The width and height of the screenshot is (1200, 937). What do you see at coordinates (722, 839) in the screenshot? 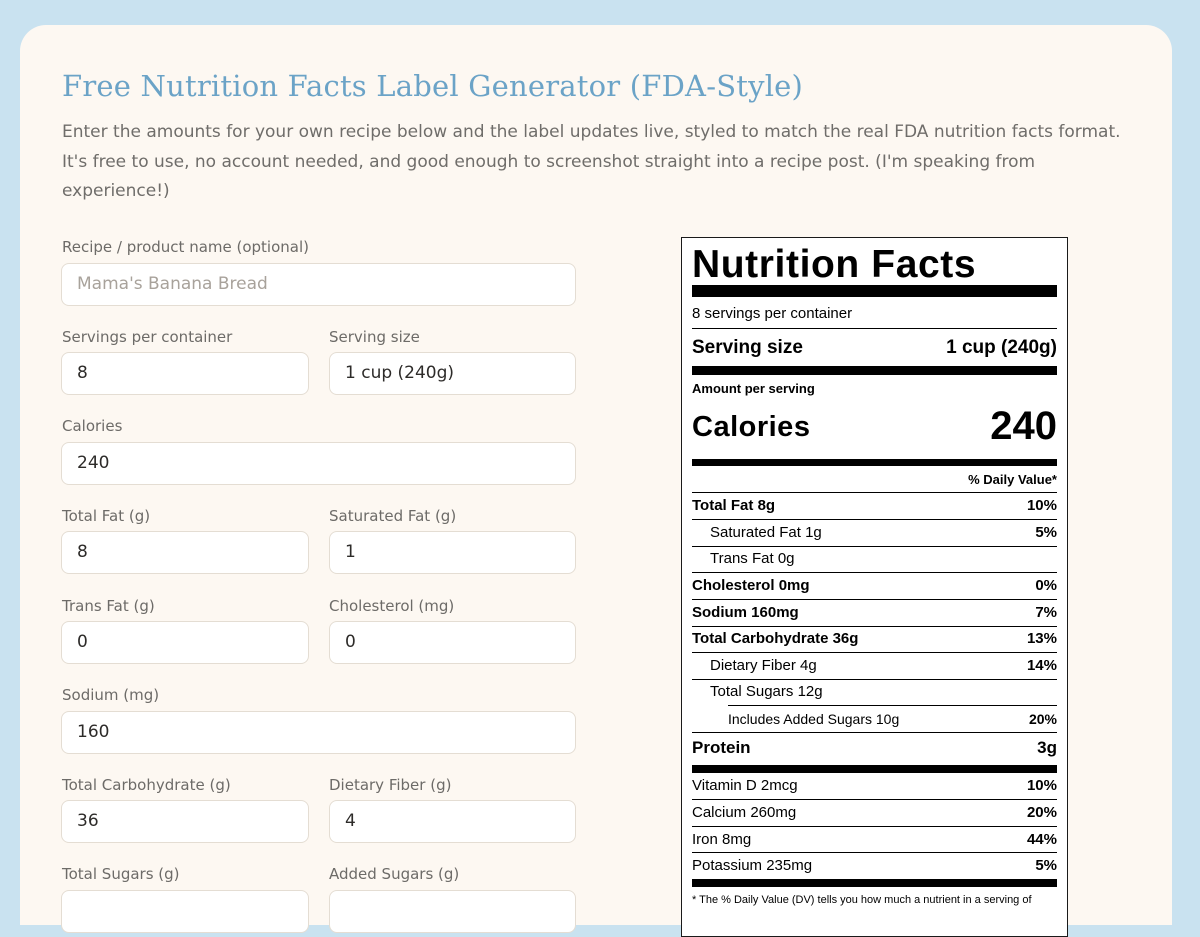
I see `iron-text: Iron 8mg` at bounding box center [722, 839].